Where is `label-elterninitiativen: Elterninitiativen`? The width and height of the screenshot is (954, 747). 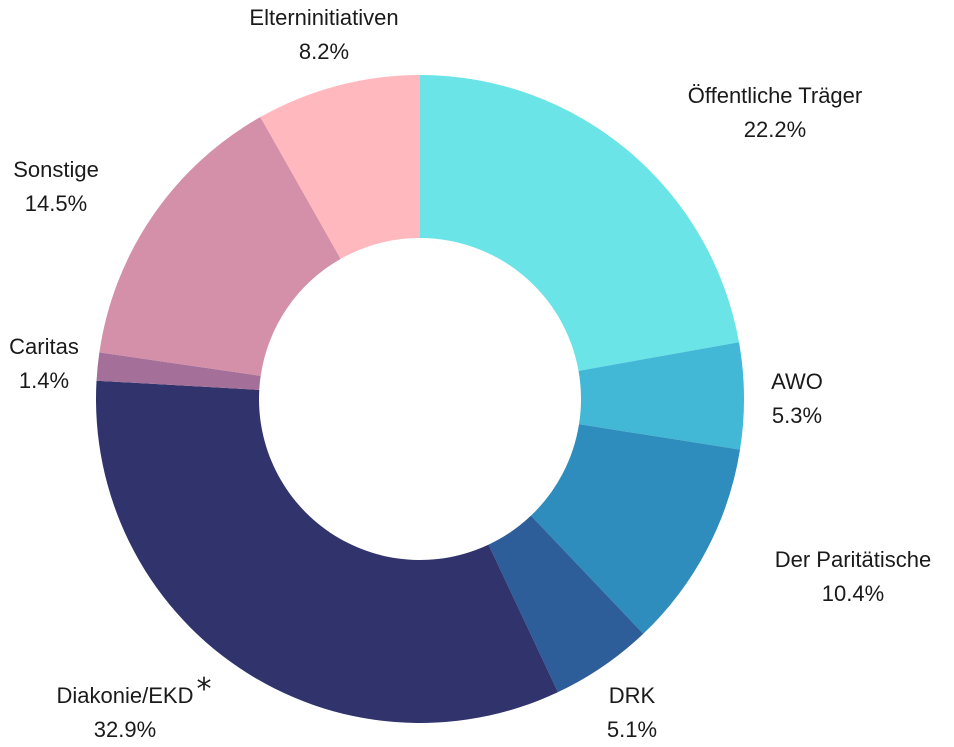
label-elterninitiativen: Elterninitiativen is located at coordinates (323, 17).